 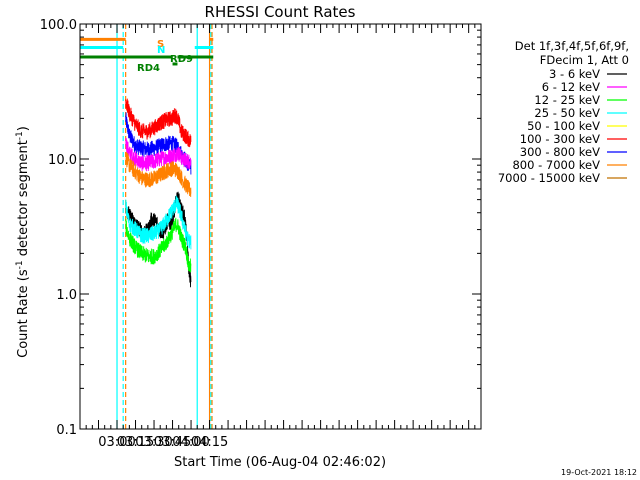 What do you see at coordinates (599, 472) in the screenshot?
I see `footer-timestamp: 19-Oct-2021 18:12` at bounding box center [599, 472].